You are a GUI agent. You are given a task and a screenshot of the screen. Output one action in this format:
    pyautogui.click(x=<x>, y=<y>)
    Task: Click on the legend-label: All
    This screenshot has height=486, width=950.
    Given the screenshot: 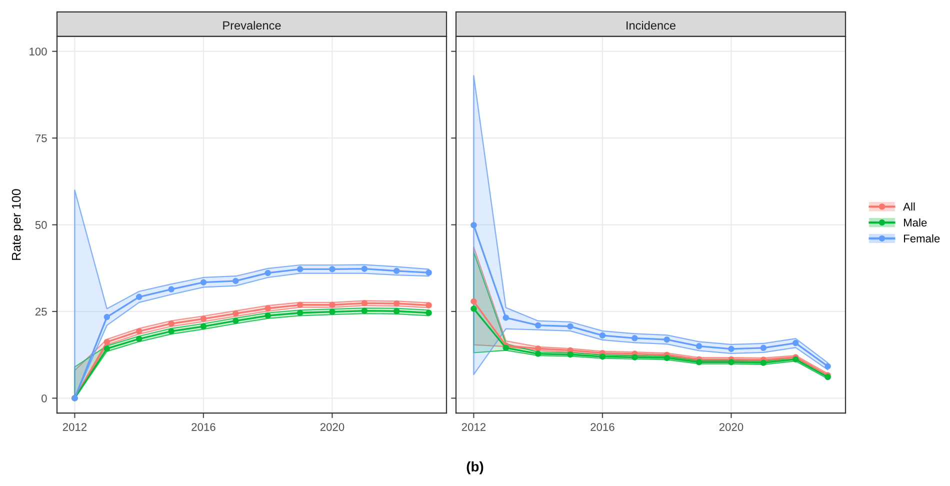 What is the action you would take?
    pyautogui.click(x=909, y=206)
    